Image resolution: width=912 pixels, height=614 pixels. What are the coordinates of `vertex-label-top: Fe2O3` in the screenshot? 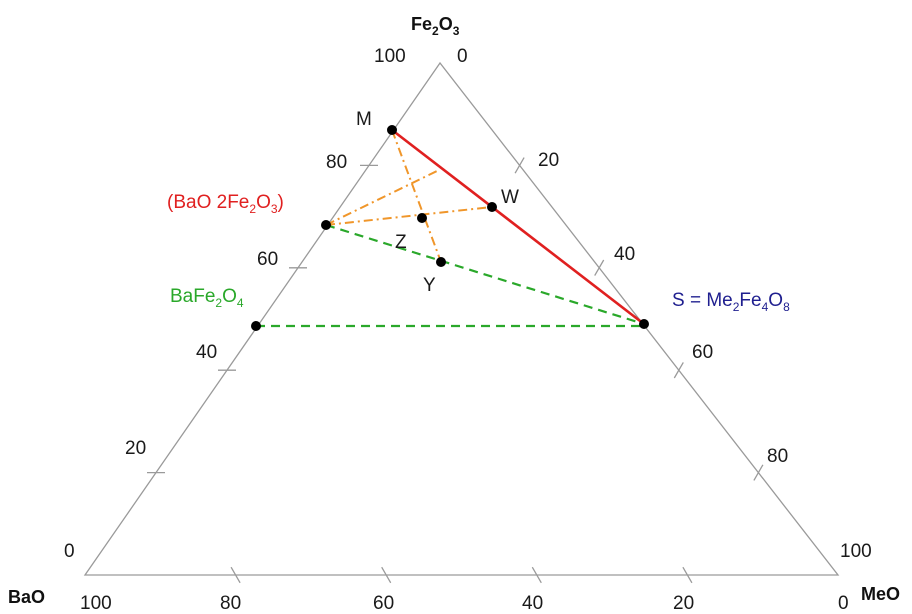 It's located at (435, 26).